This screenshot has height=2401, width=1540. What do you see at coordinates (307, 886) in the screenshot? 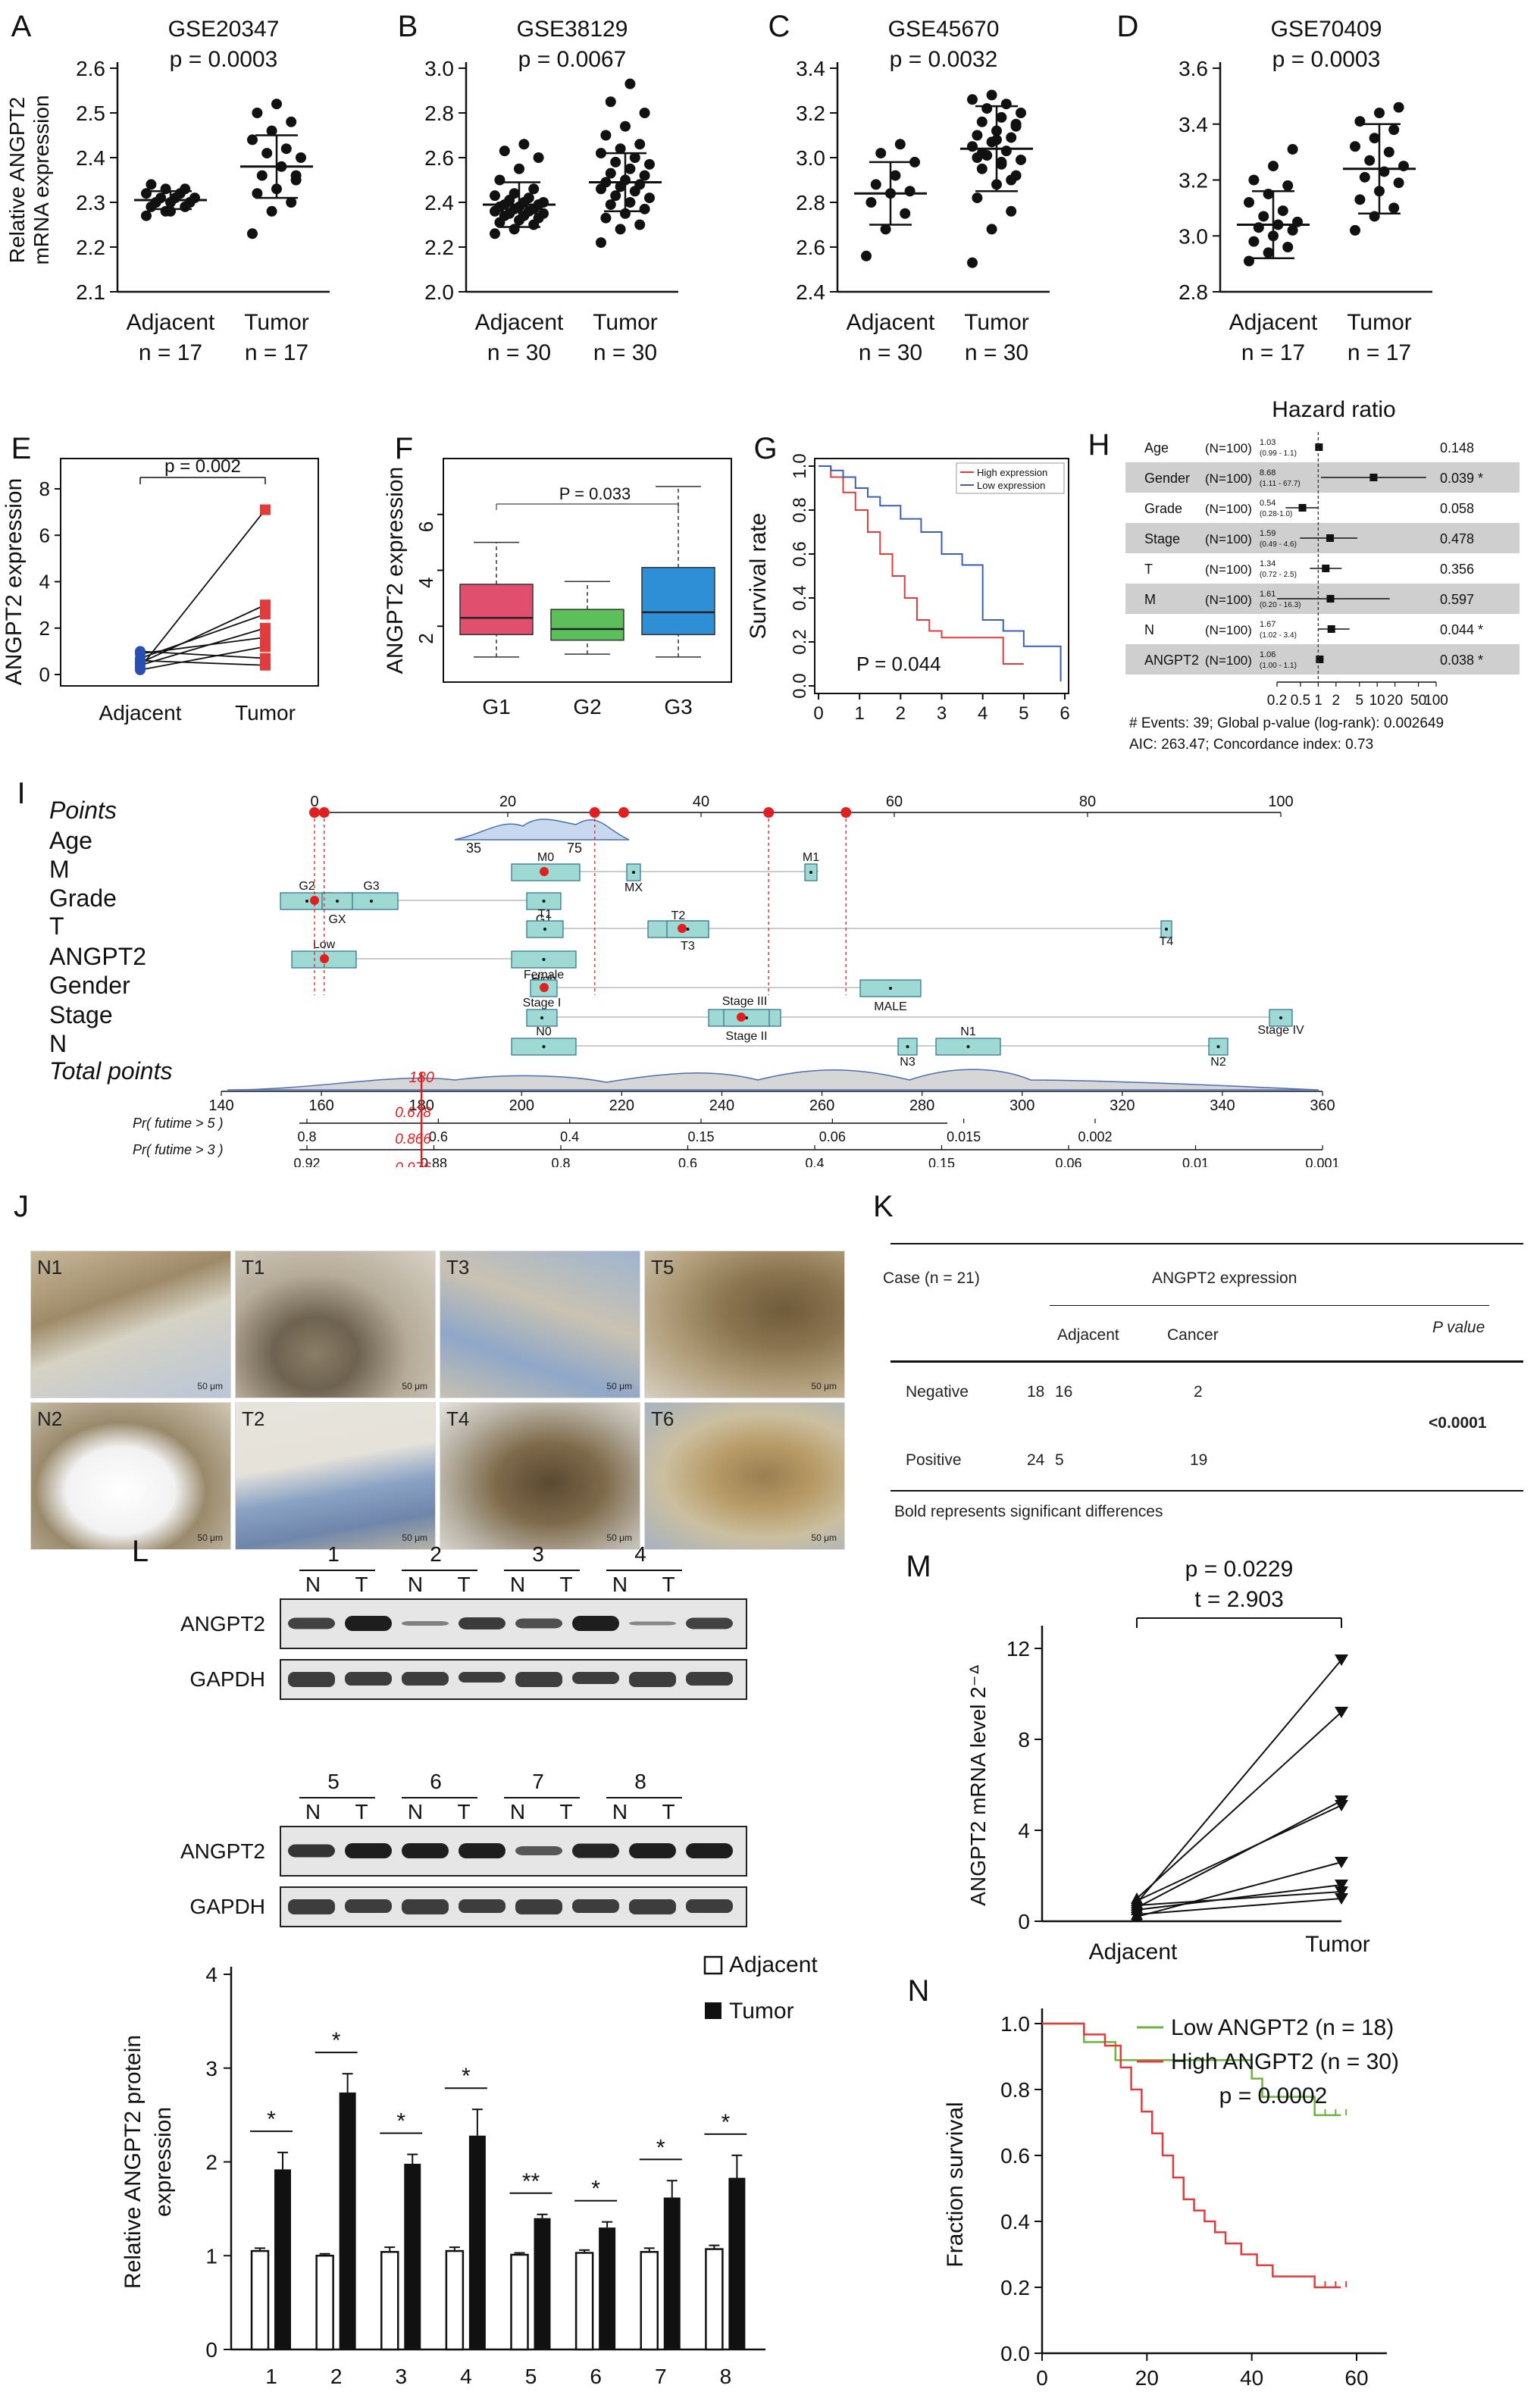
I see `grade-level-box-label: G2` at bounding box center [307, 886].